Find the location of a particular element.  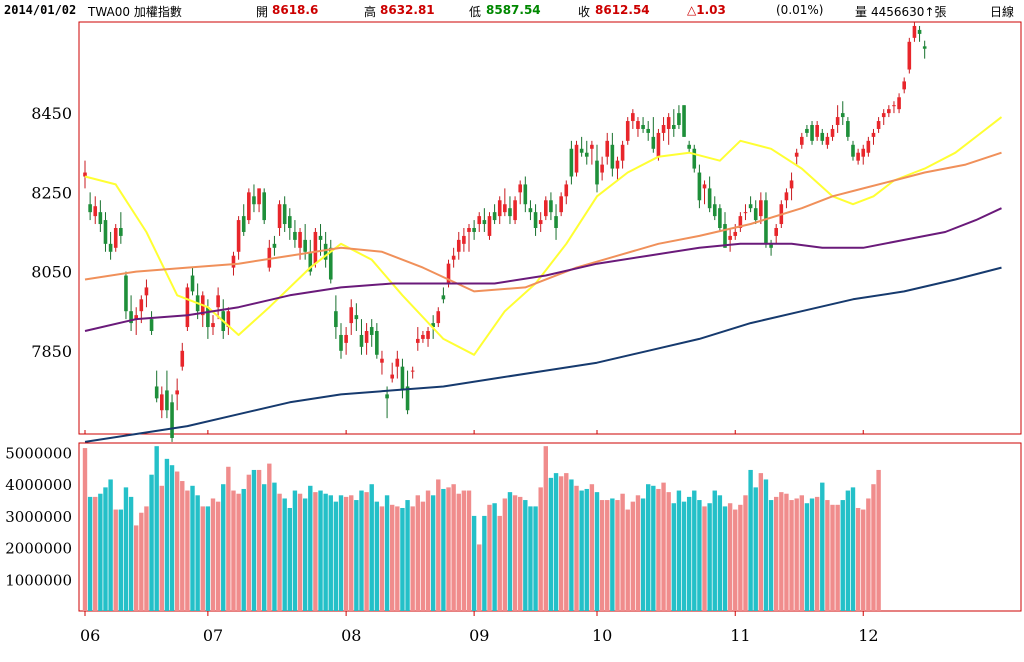

symbol-name: TWA00 加權指數 is located at coordinates (135, 12).